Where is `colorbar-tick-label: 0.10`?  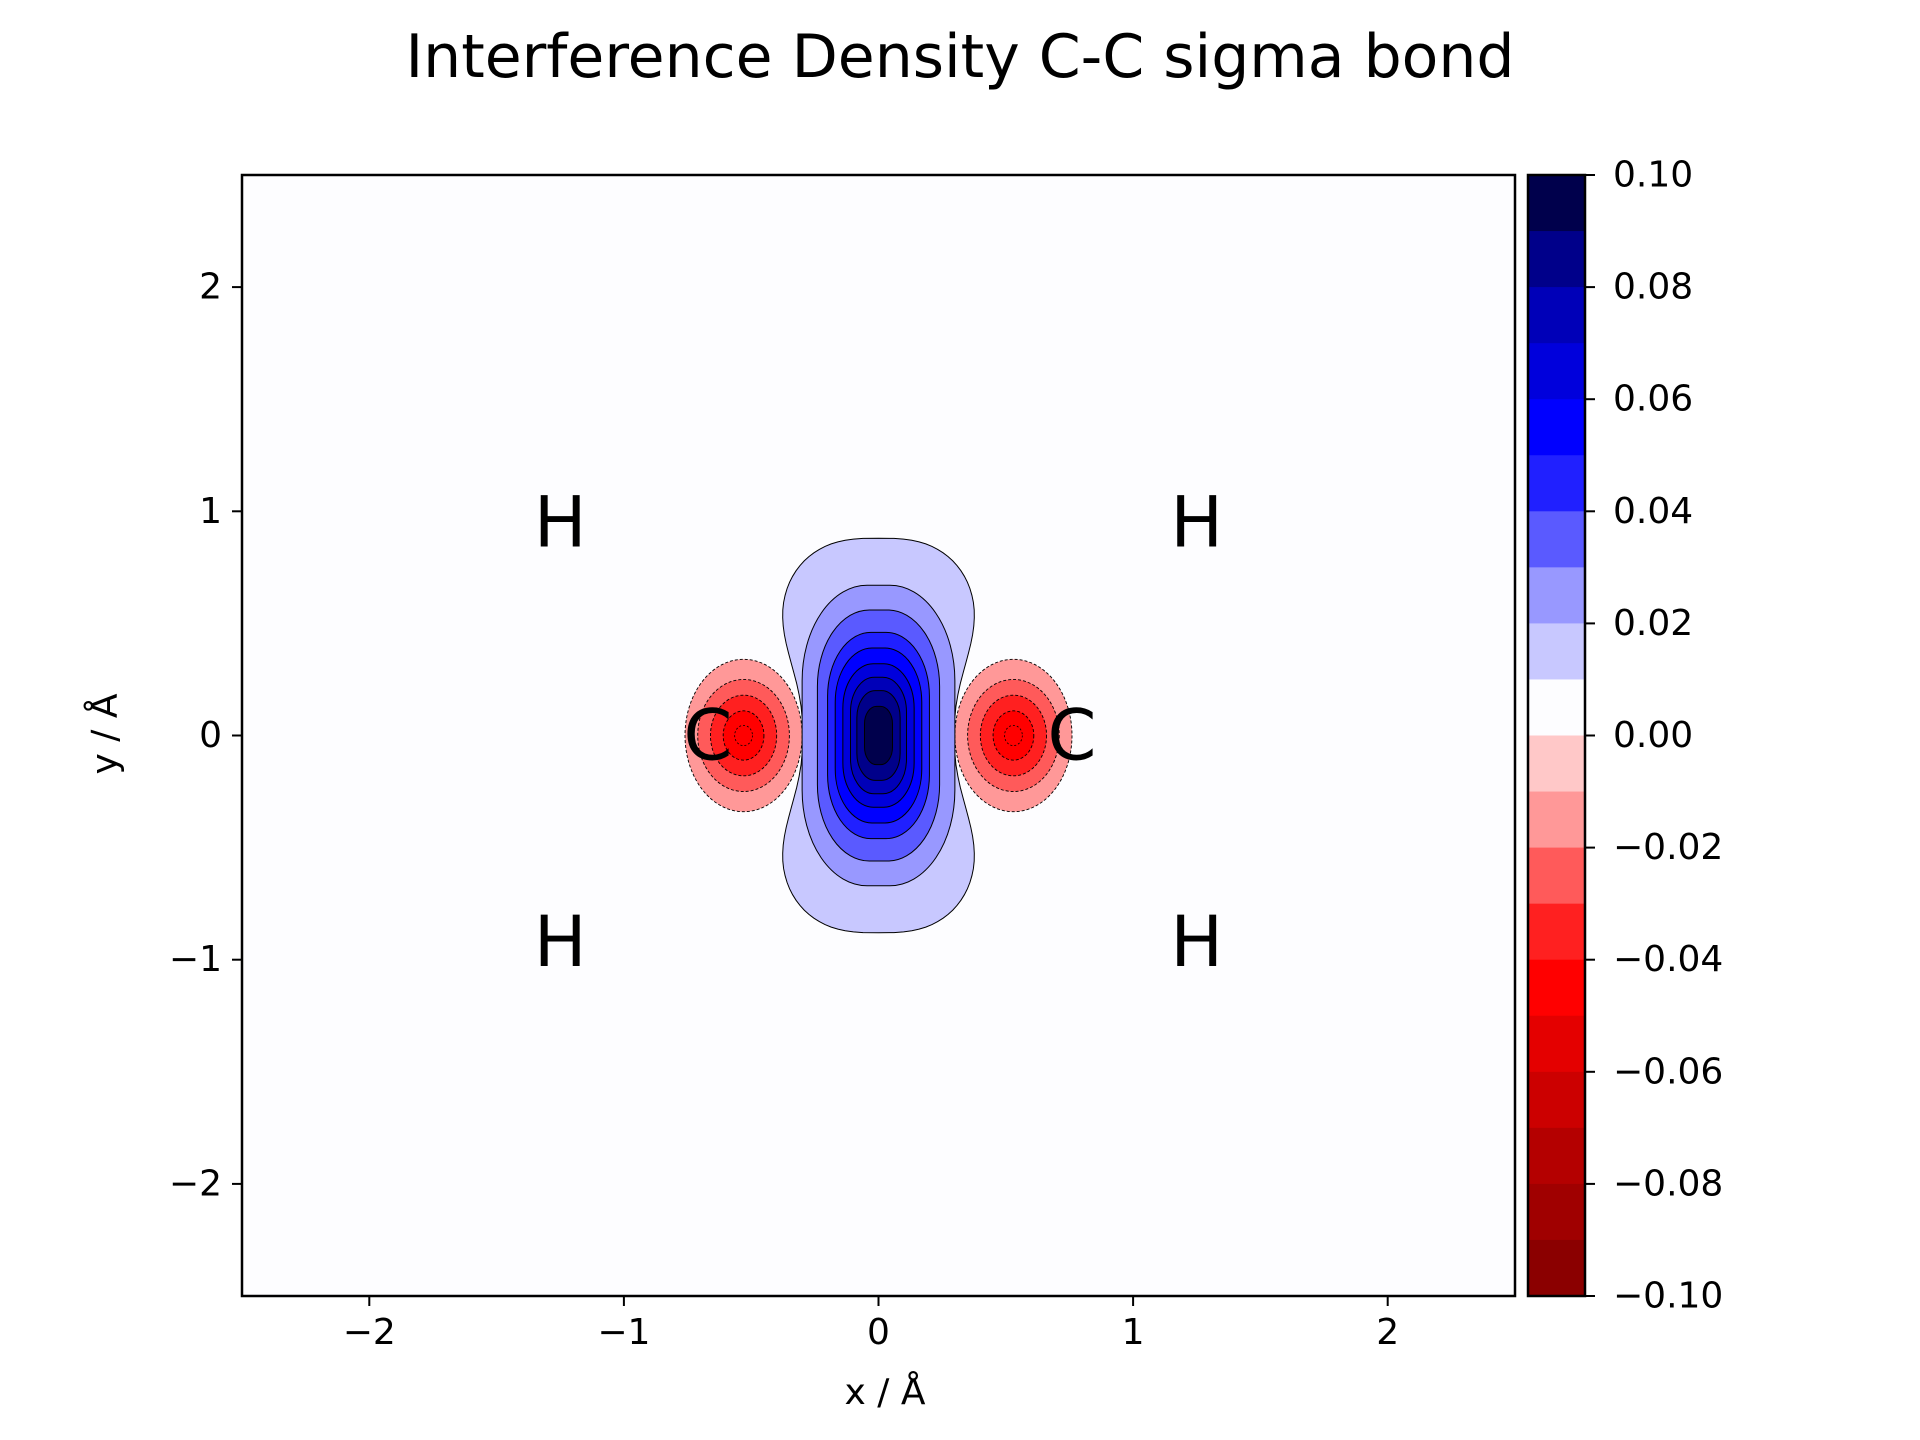 colorbar-tick-label: 0.10 is located at coordinates (1653, 175).